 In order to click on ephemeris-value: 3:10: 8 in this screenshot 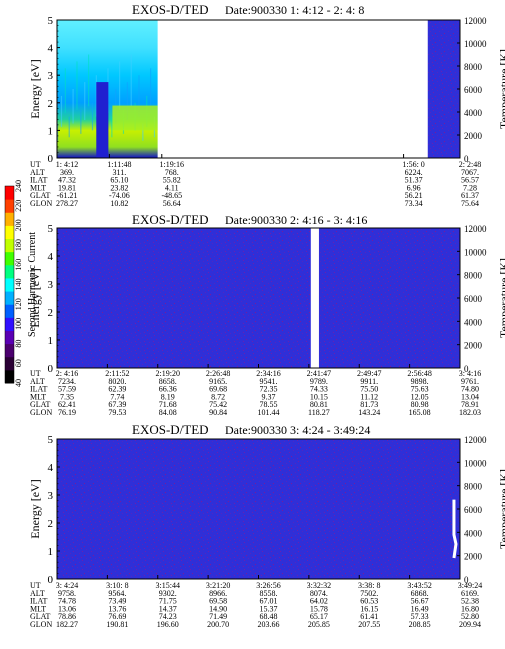, I will do `click(117, 585)`.